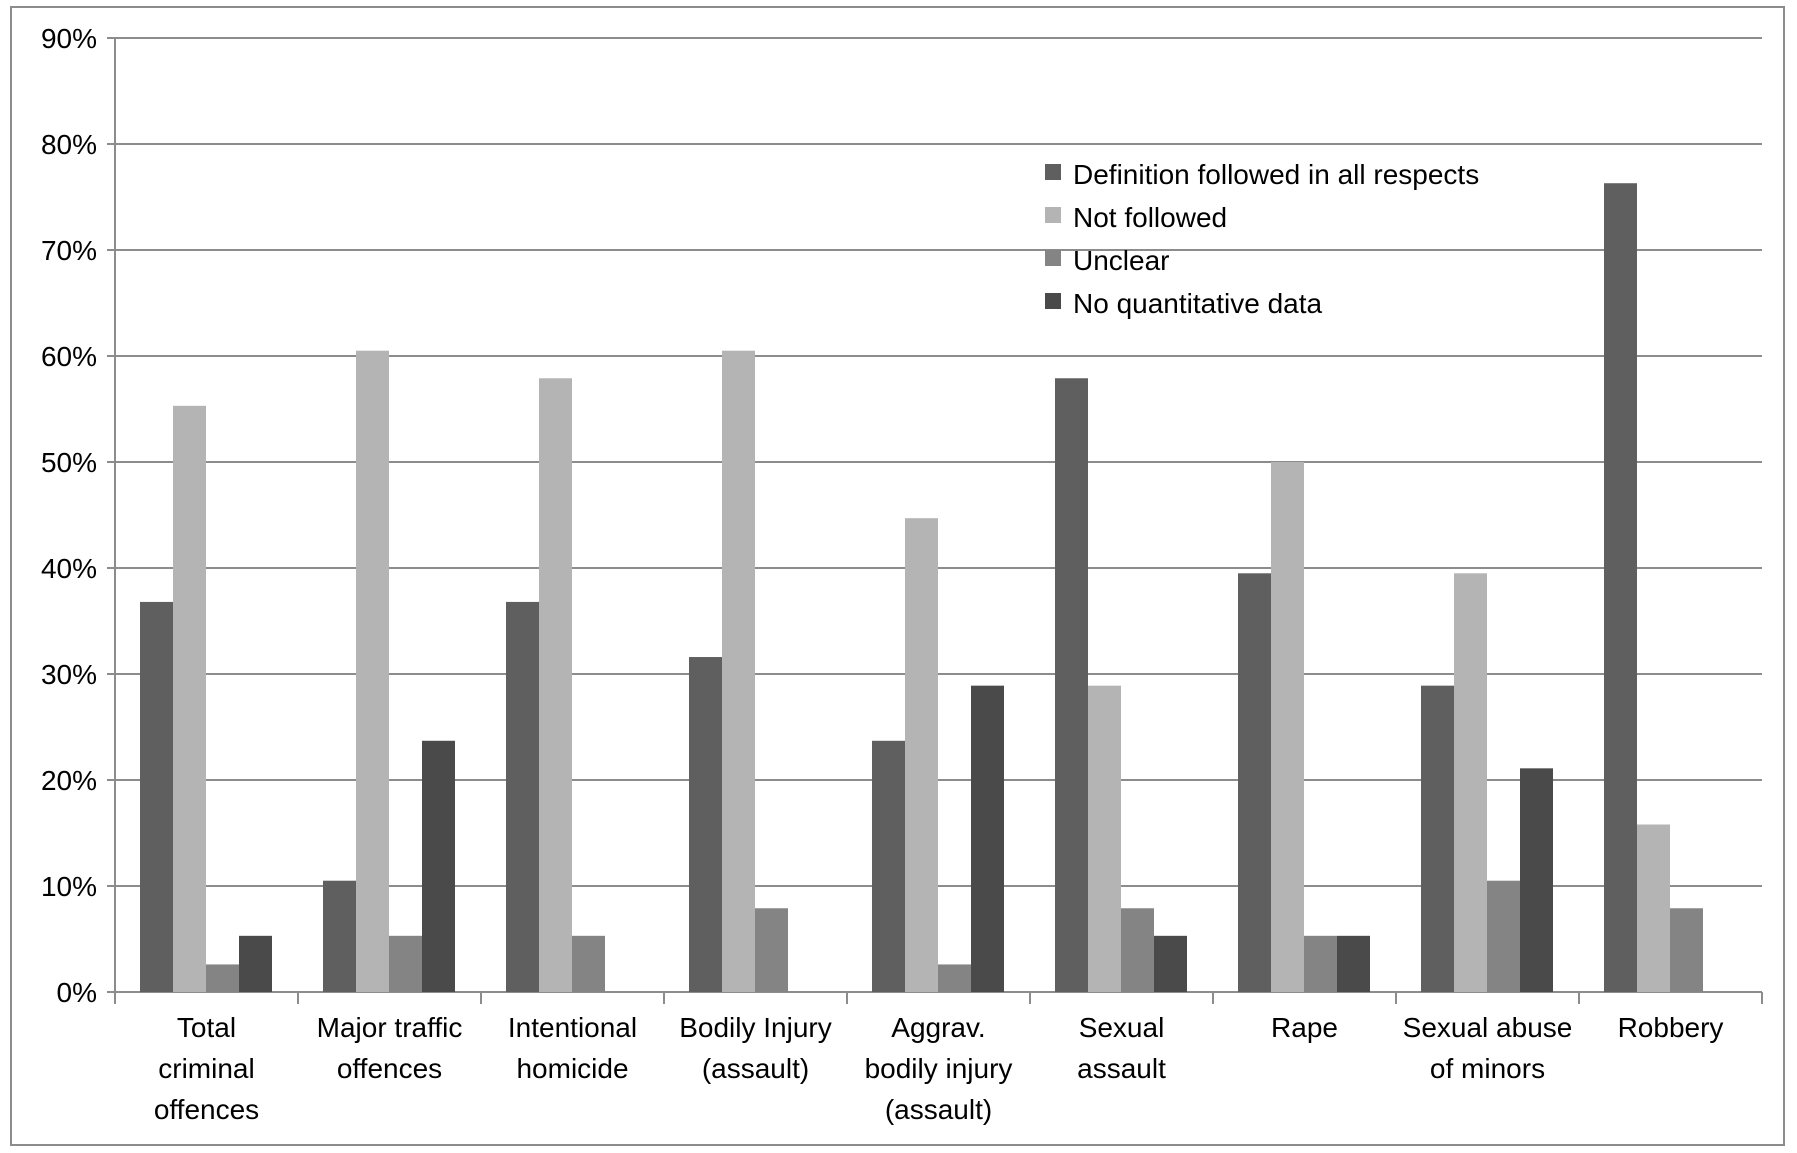 The height and width of the screenshot is (1153, 1797). What do you see at coordinates (69, 674) in the screenshot?
I see `y-tick-label: 30%` at bounding box center [69, 674].